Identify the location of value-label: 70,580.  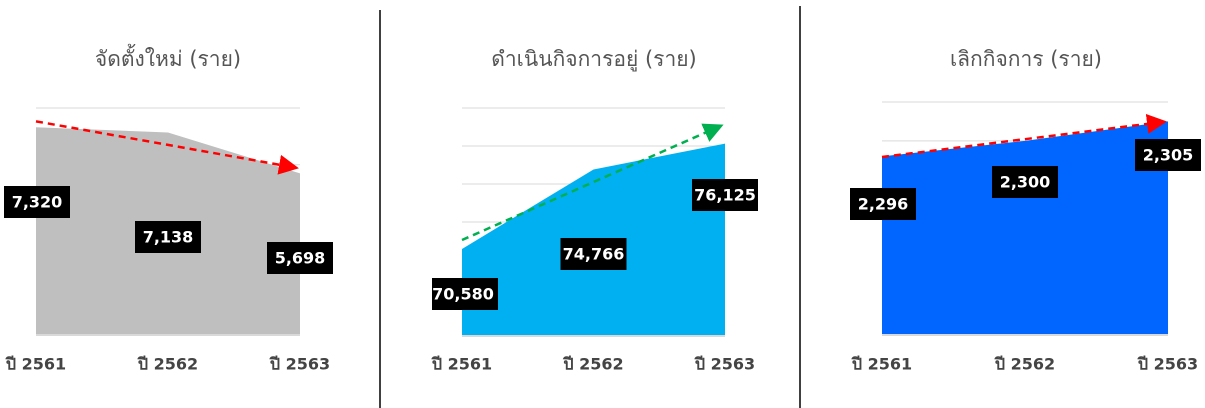
(463, 294).